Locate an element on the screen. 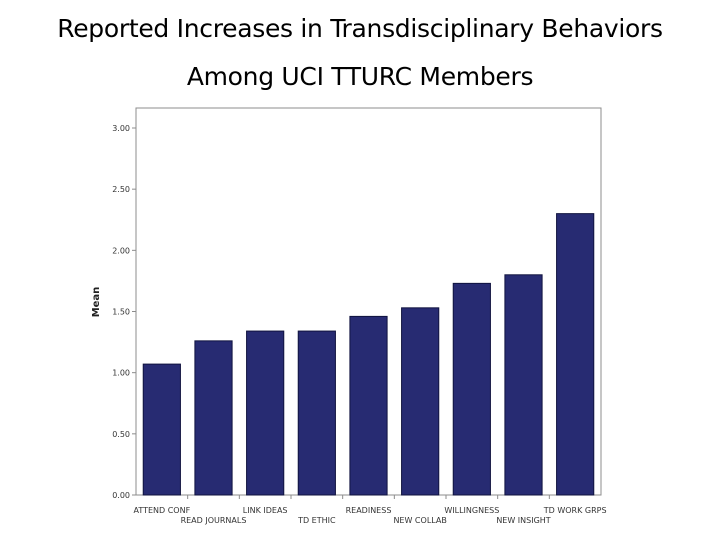 The height and width of the screenshot is (540, 720). x-tick-label: LINK IDEAS is located at coordinates (265, 510).